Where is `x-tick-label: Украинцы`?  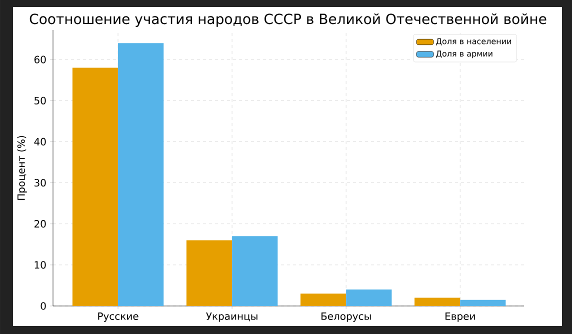
x-tick-label: Украинцы is located at coordinates (232, 317).